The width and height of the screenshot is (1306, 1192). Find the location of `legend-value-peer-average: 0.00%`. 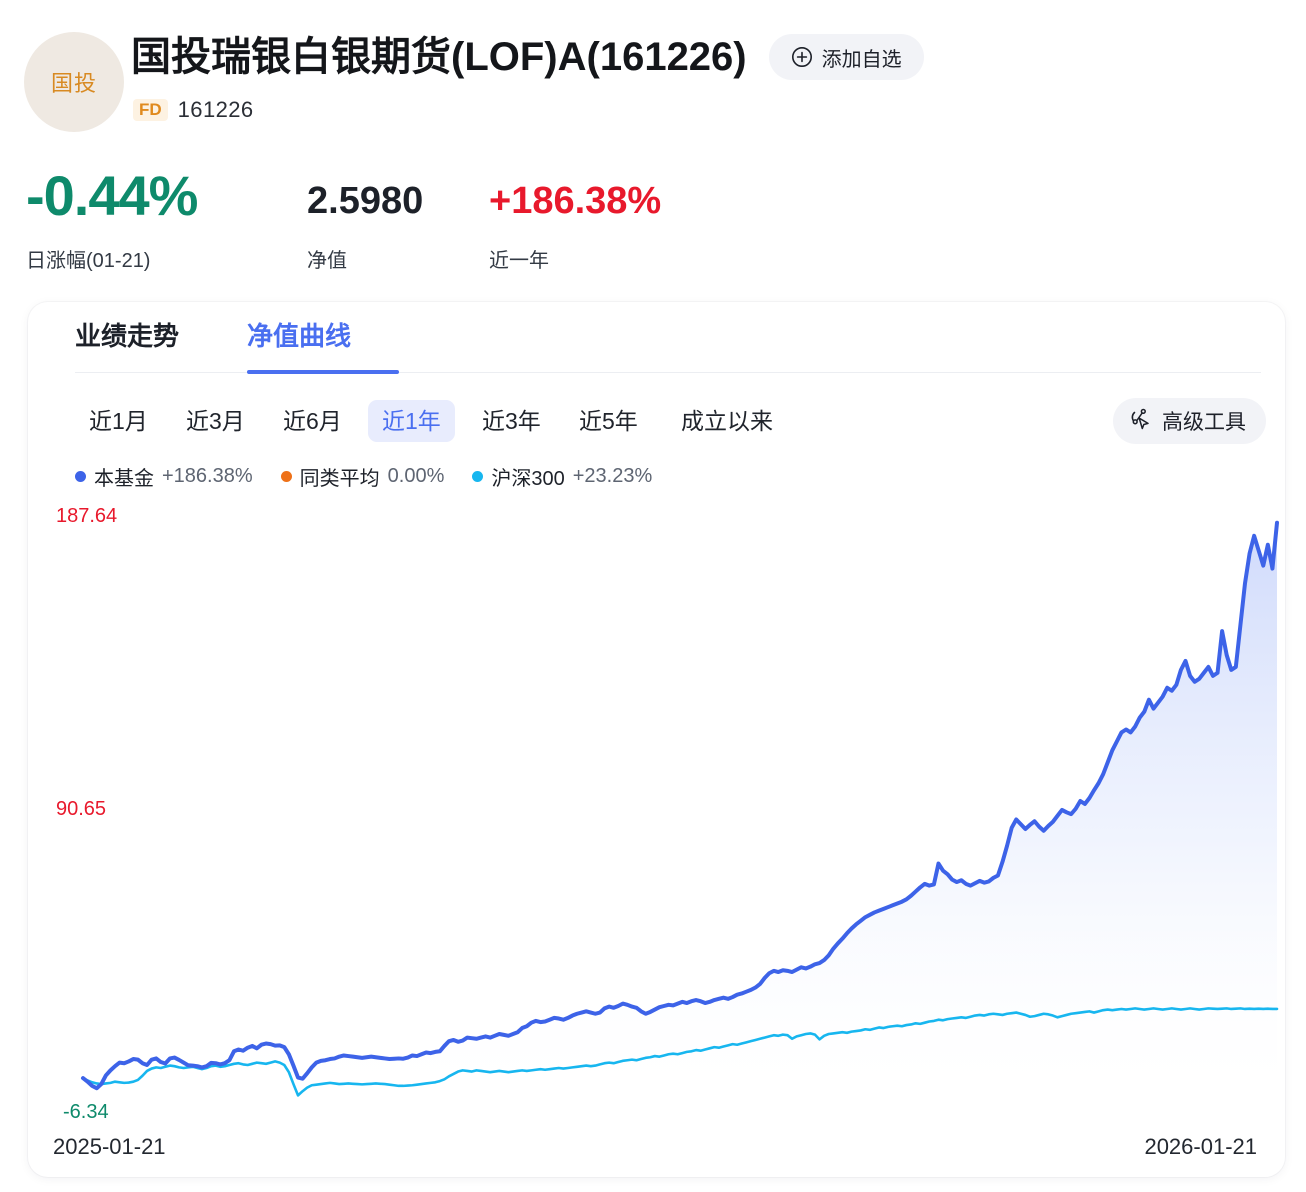

legend-value-peer-average: 0.00% is located at coordinates (416, 476).